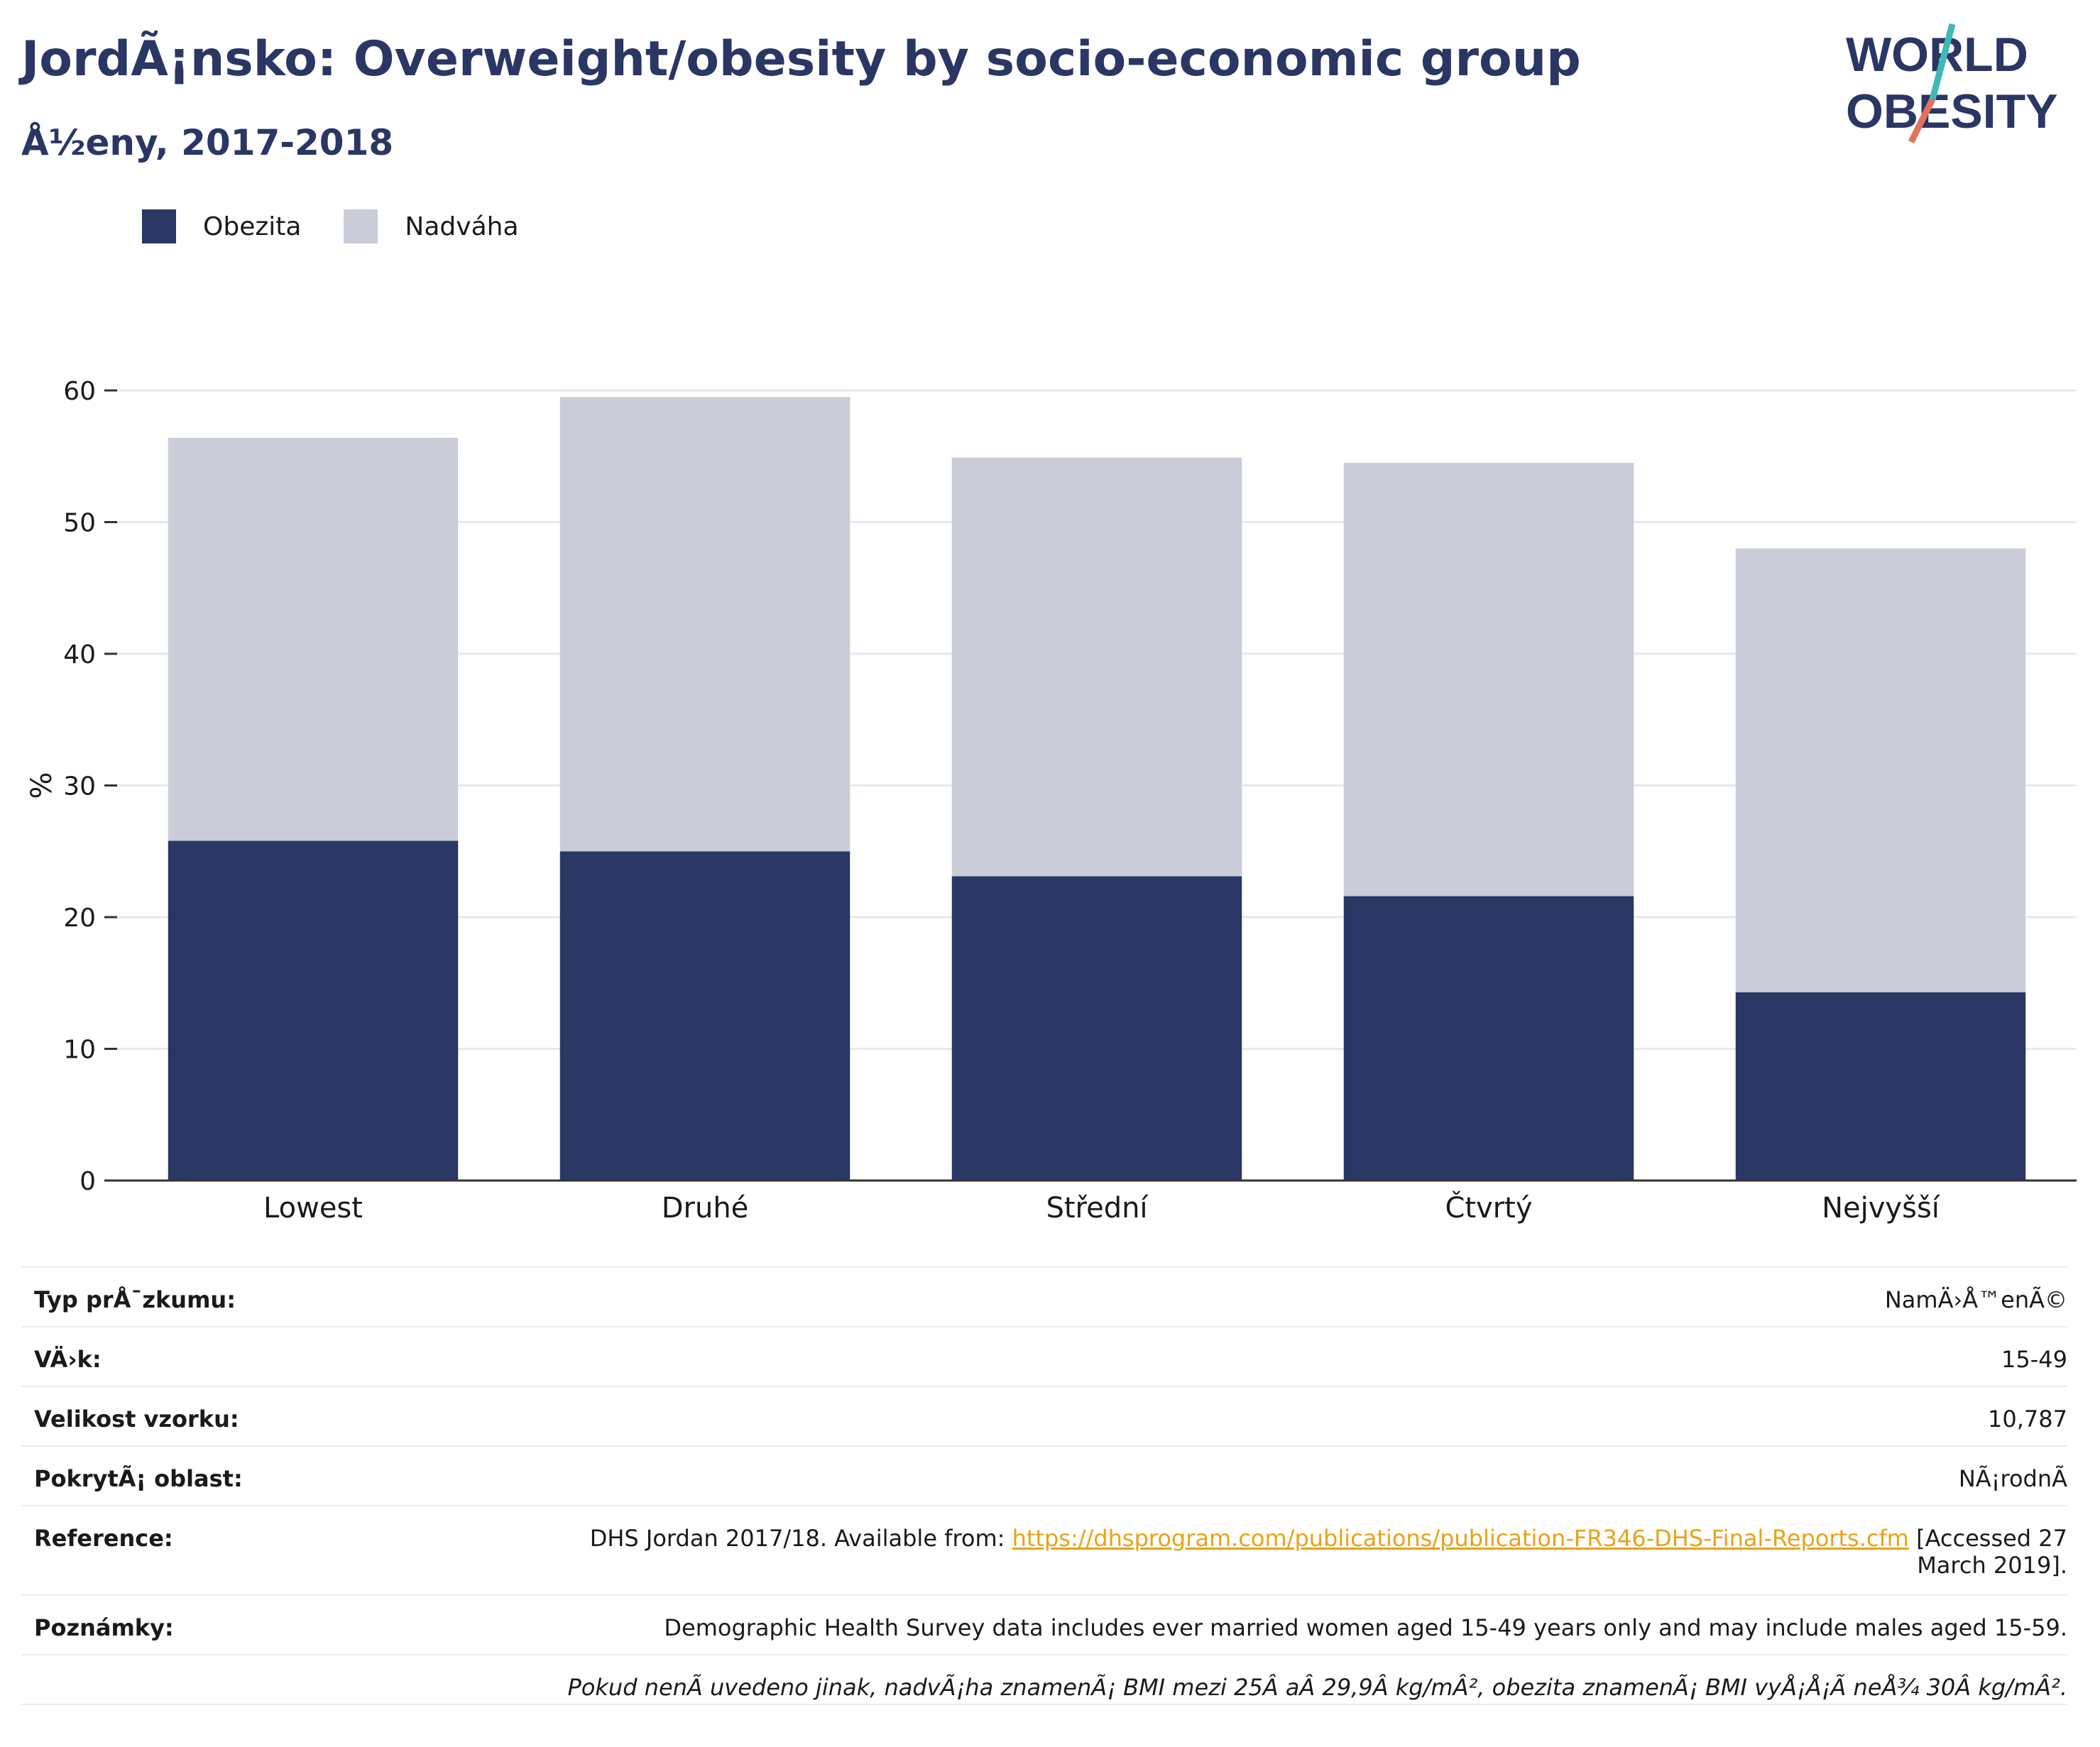  I want to click on info-key: PokrytÃ¡ oblast:, so click(138, 1478).